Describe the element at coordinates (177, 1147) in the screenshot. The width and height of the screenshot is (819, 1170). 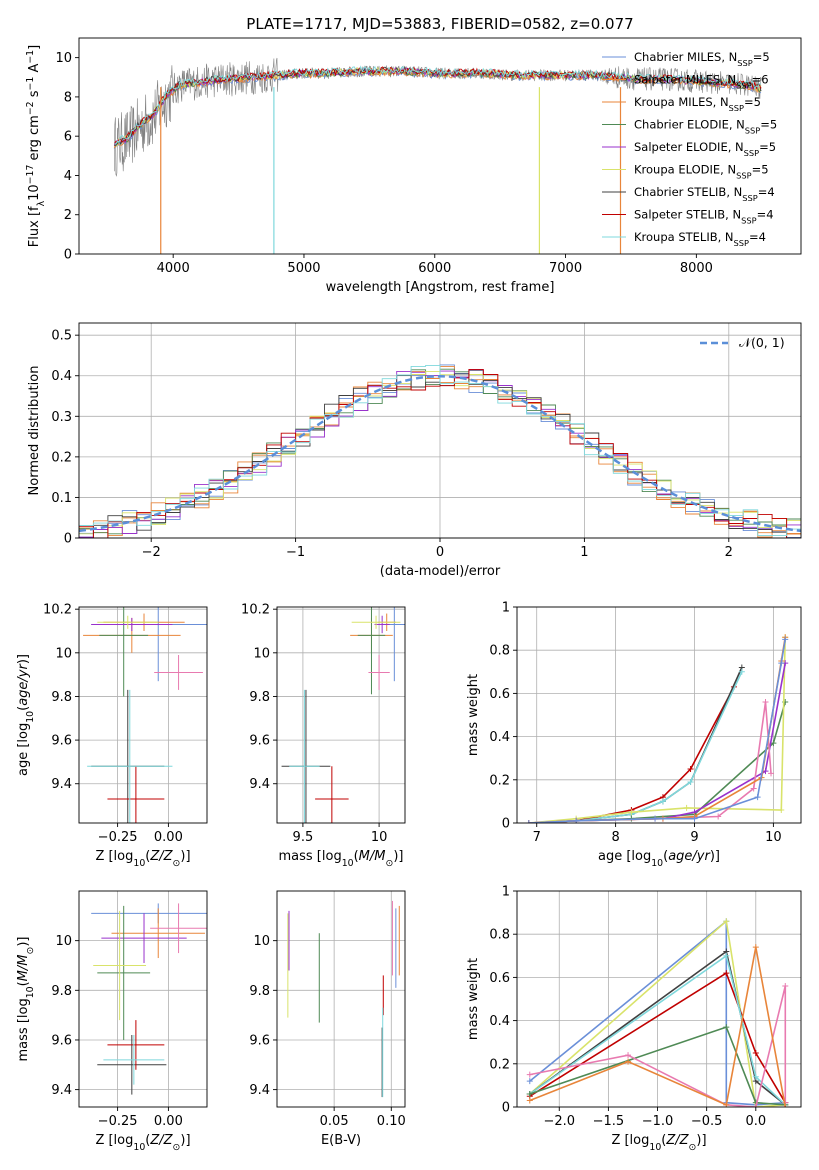
I see `label-fragment: ⊙` at that location.